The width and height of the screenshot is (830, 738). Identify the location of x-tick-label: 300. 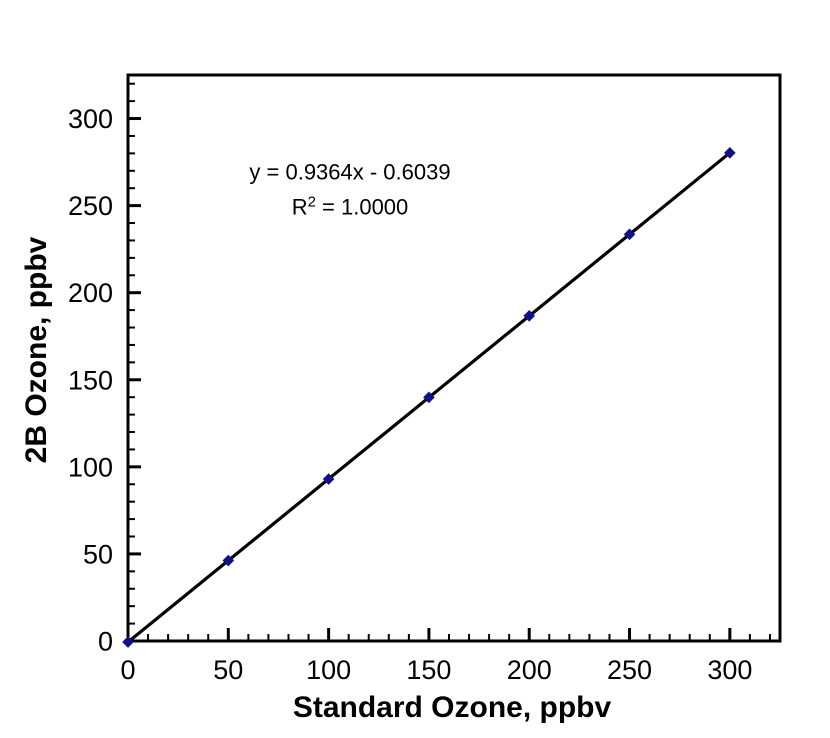
(729, 670).